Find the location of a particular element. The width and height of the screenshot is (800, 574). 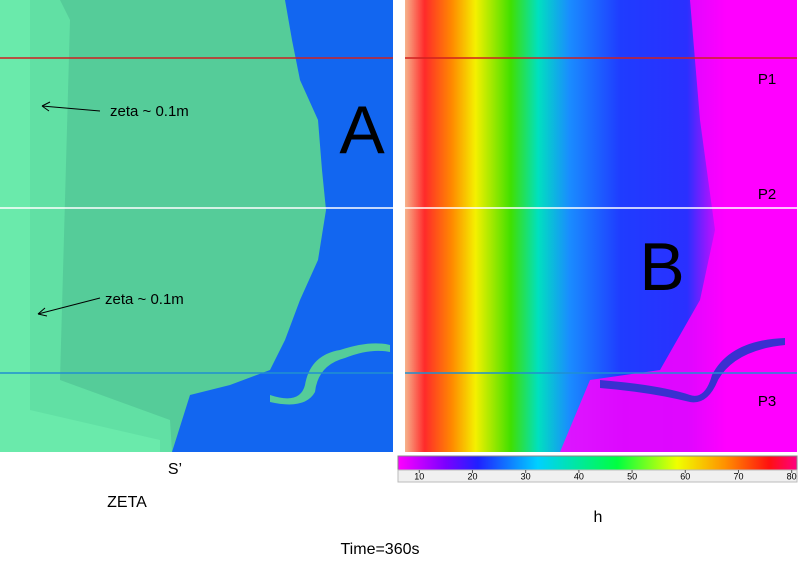

colorbar-tick-label: 50 is located at coordinates (632, 476).